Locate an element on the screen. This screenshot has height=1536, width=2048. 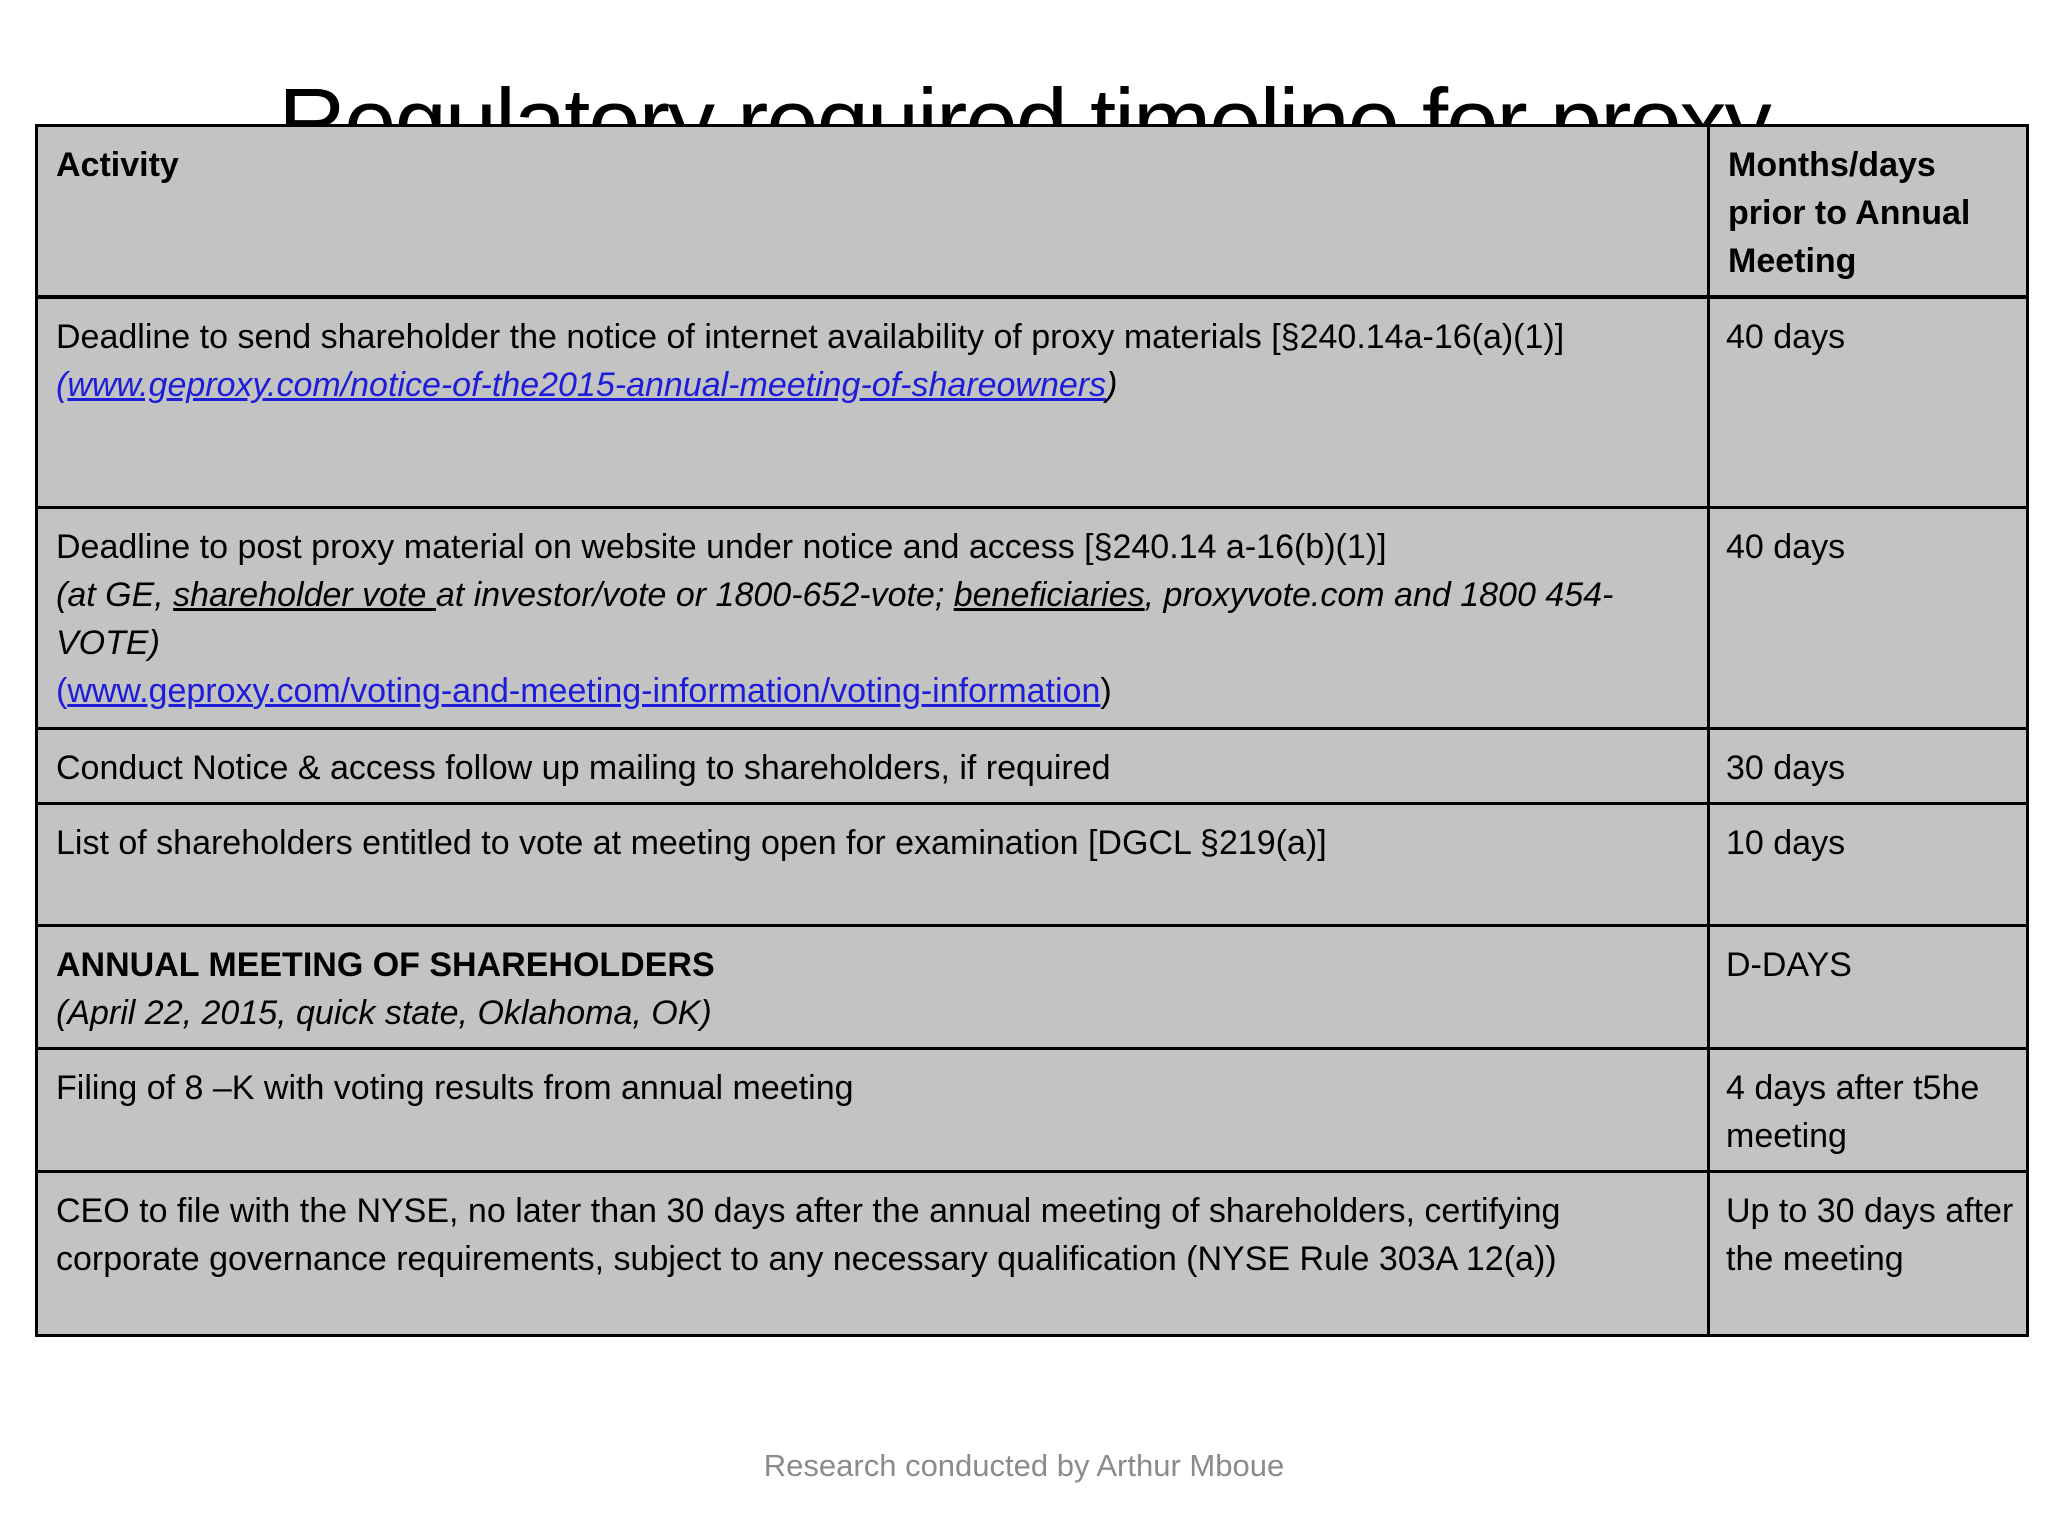
duration-cell: 4 days after t5he meeting is located at coordinates (1868, 1109).